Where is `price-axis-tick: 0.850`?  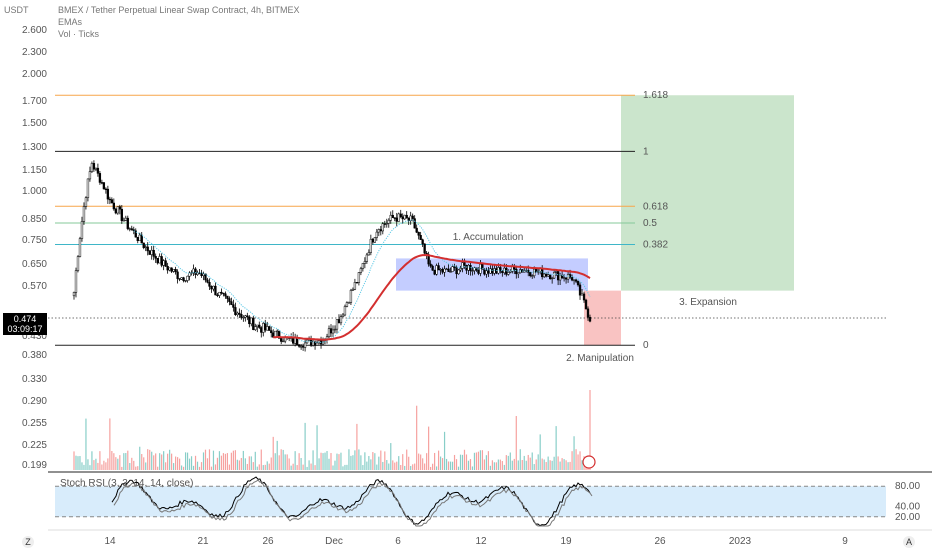
price-axis-tick: 0.850 is located at coordinates (34, 219).